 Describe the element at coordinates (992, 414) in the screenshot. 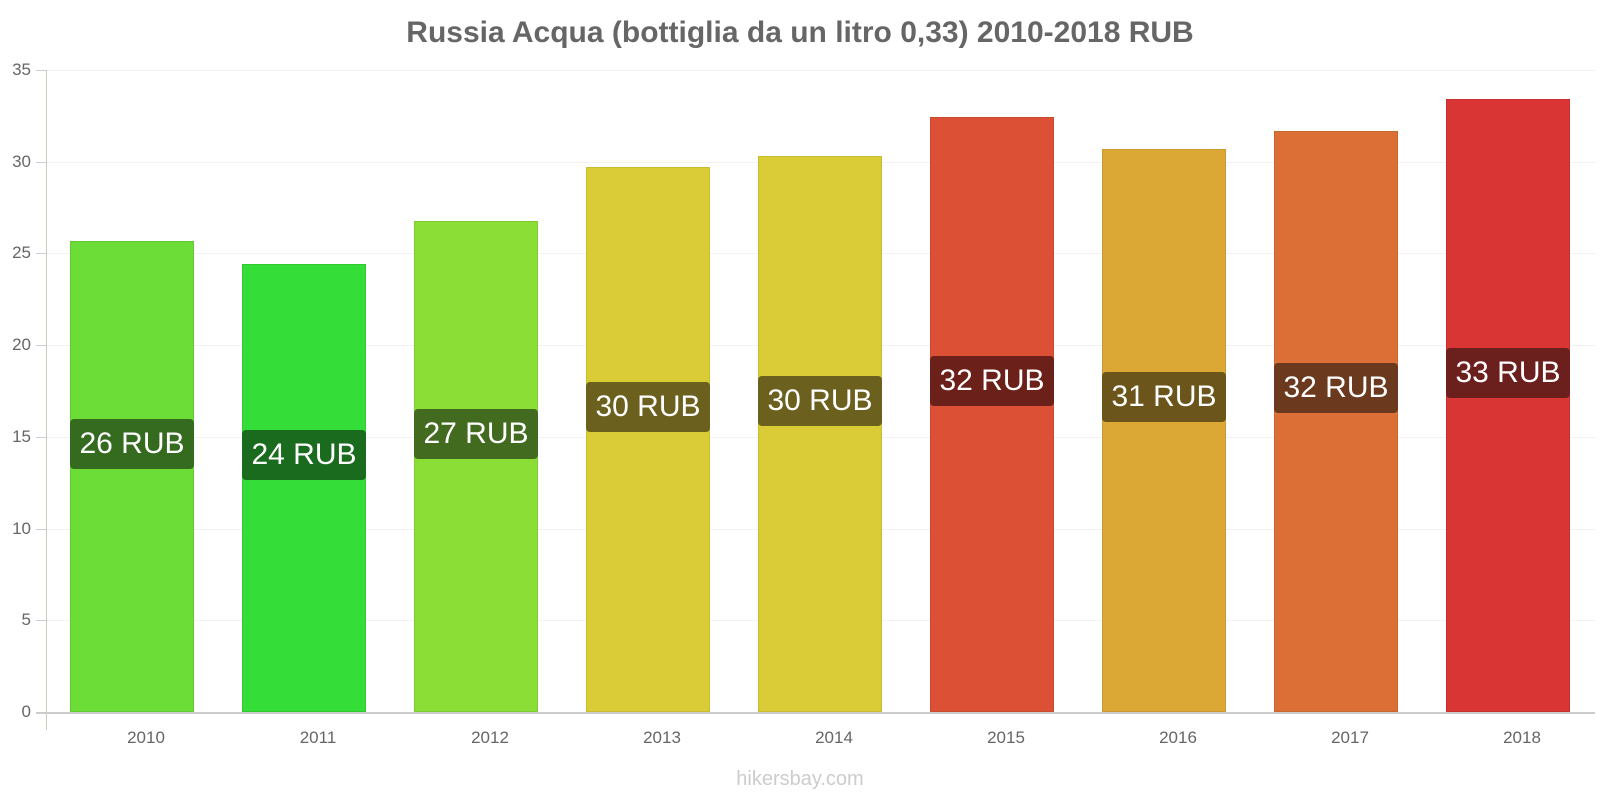

I see `bar-2015` at that location.